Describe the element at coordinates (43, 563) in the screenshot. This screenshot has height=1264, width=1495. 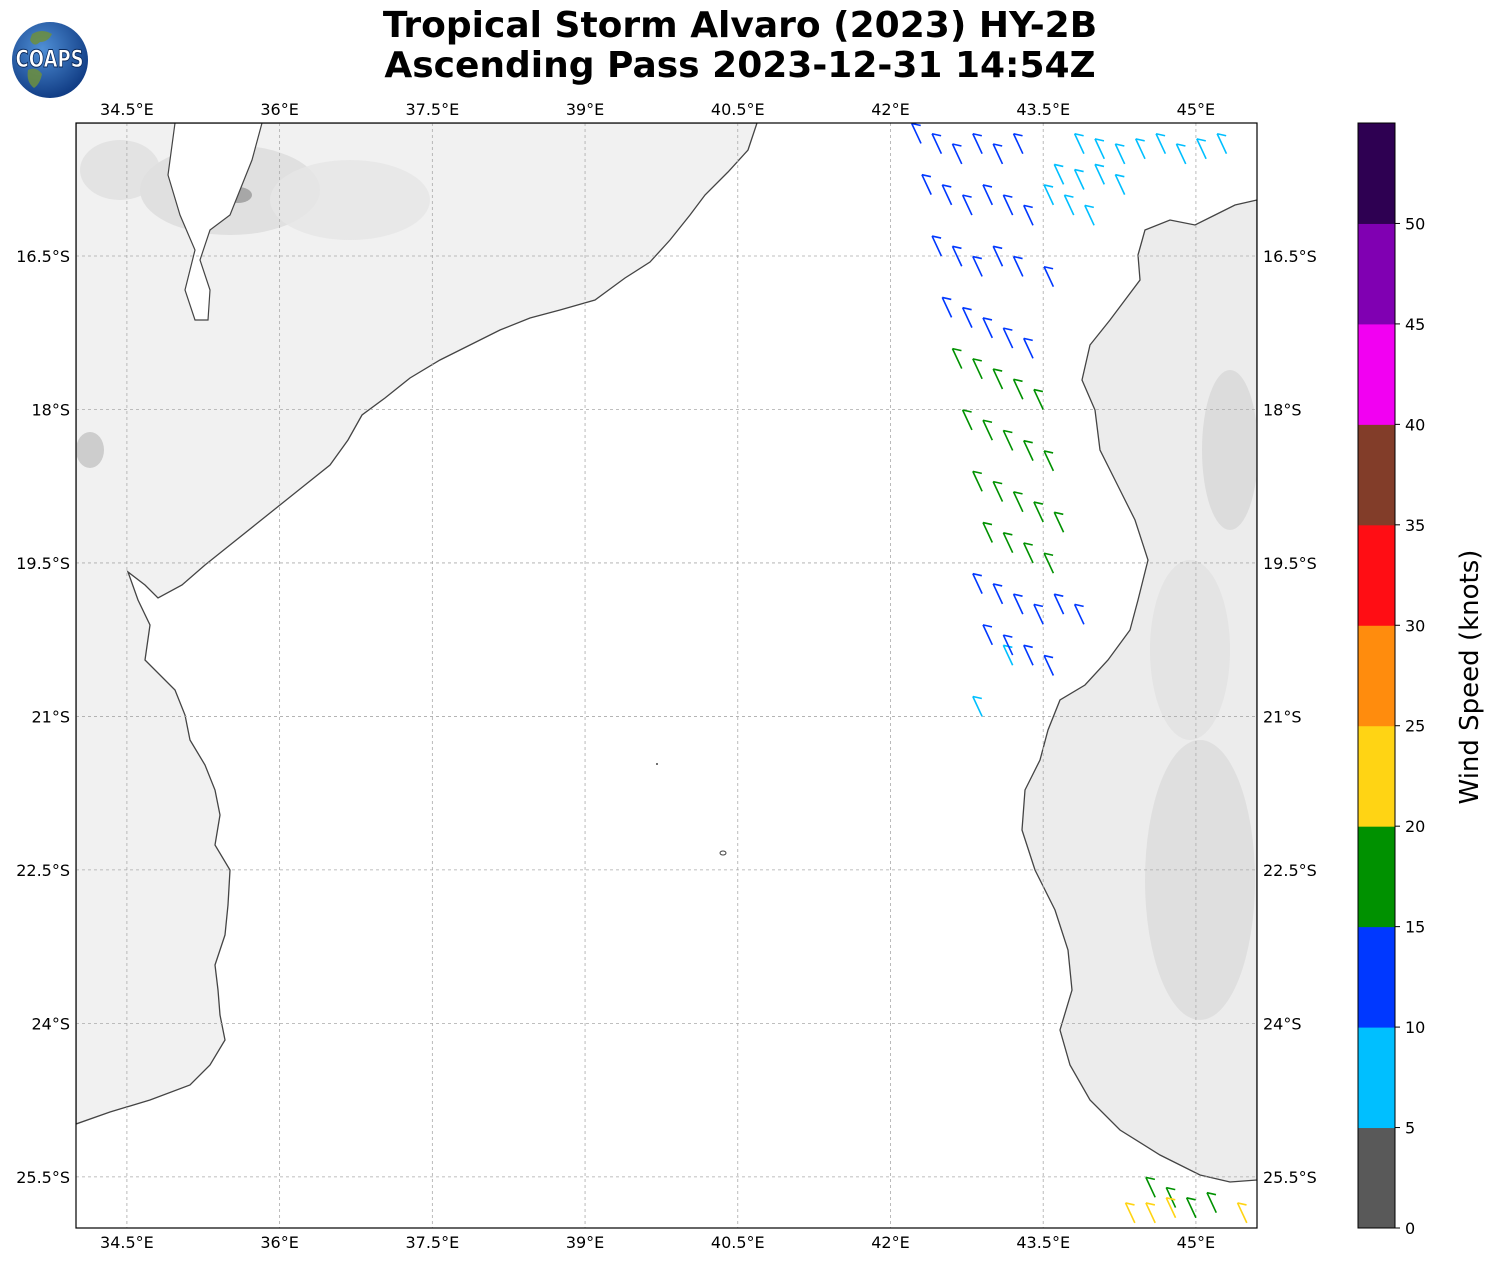
I see `lat-tick-label-left: 19.5°S` at that location.